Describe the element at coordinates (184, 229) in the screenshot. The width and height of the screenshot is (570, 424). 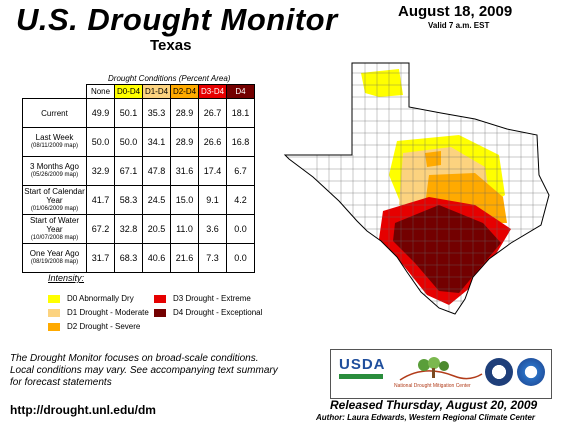
I see `table-cell: 11.0` at that location.